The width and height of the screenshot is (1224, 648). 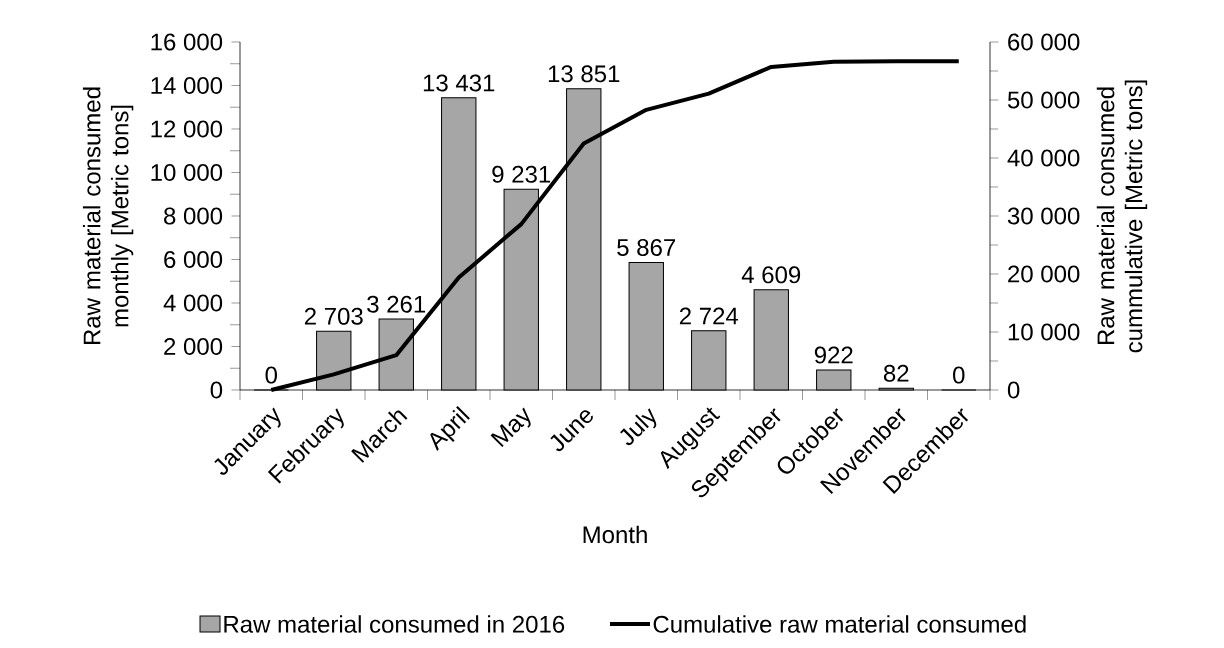 What do you see at coordinates (193, 303) in the screenshot?
I see `y-tick-label: 4 000` at bounding box center [193, 303].